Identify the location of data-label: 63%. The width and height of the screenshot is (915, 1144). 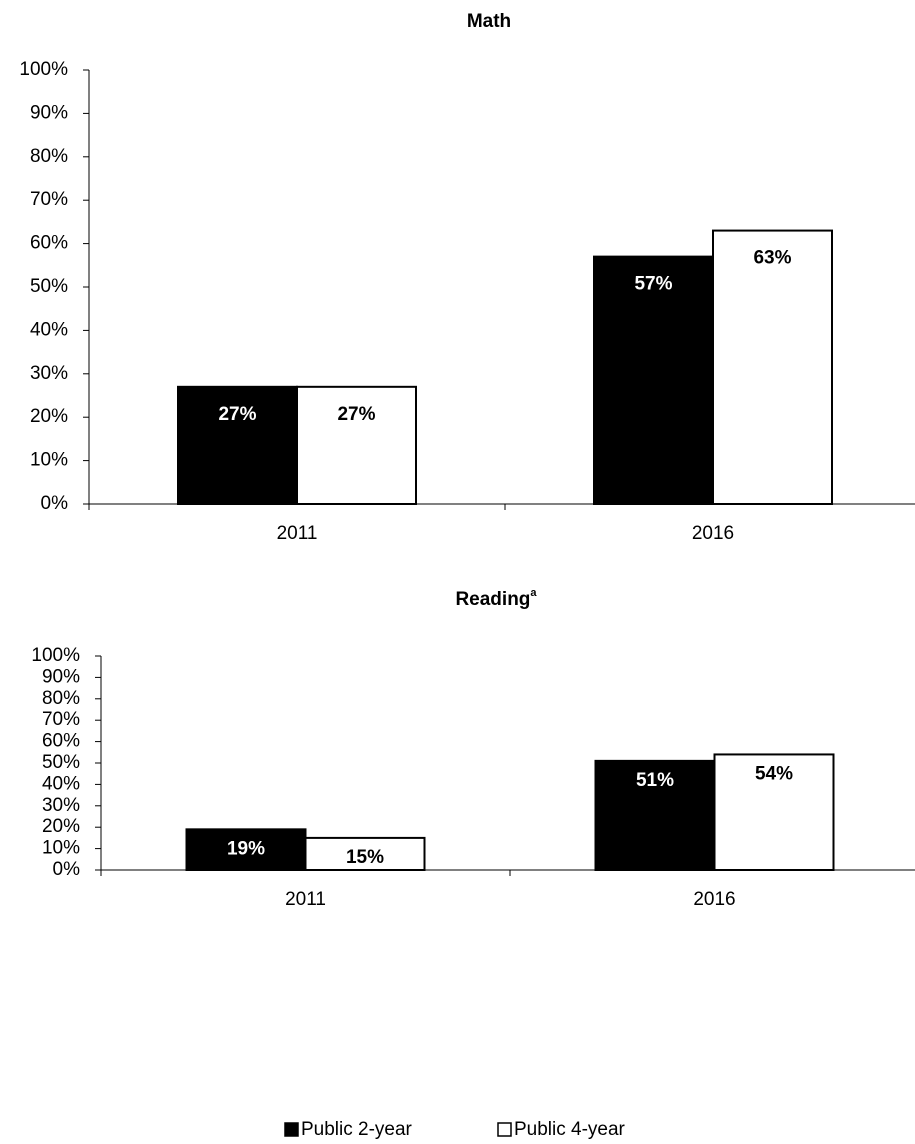
(772, 258).